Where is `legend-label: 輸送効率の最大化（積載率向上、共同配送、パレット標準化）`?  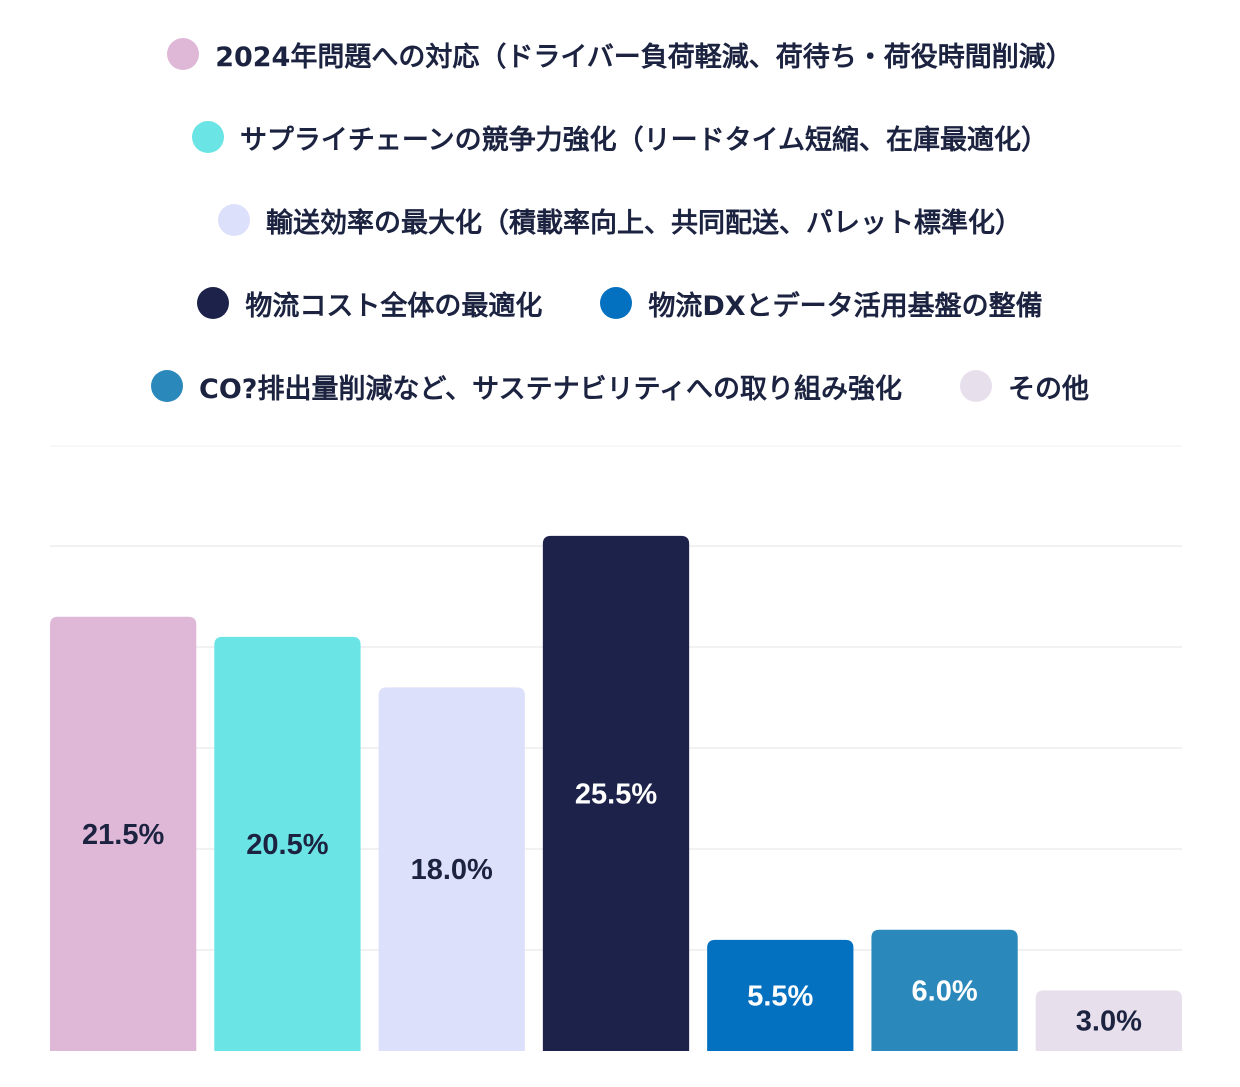
legend-label: 輸送効率の最大化（積載率向上、共同配送、パレット標準化） is located at coordinates (644, 223).